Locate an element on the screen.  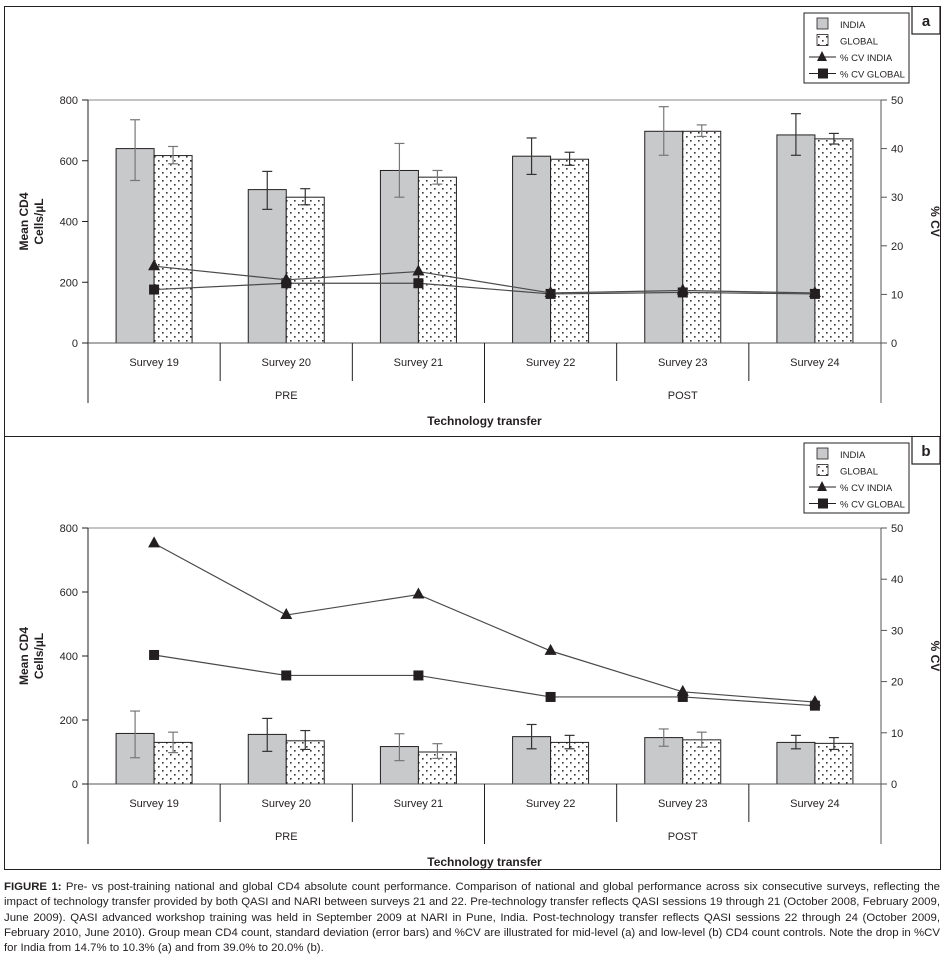
legend-label: % CV GLOBAL is located at coordinates (872, 75).